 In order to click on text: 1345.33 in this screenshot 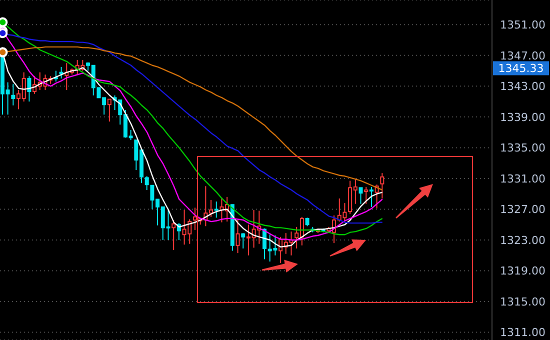, I will do `click(521, 69)`.